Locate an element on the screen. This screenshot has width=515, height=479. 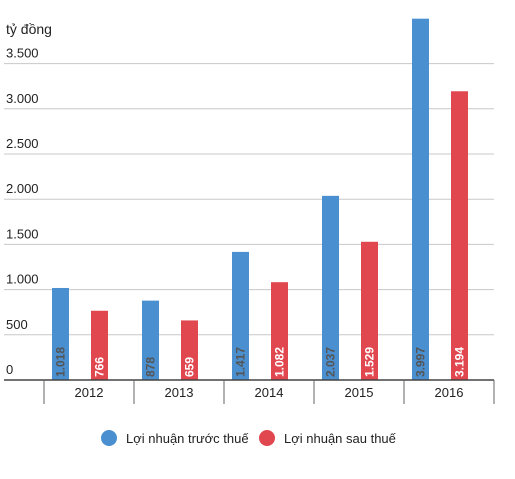
x-tick-label: 2016 is located at coordinates (449, 392).